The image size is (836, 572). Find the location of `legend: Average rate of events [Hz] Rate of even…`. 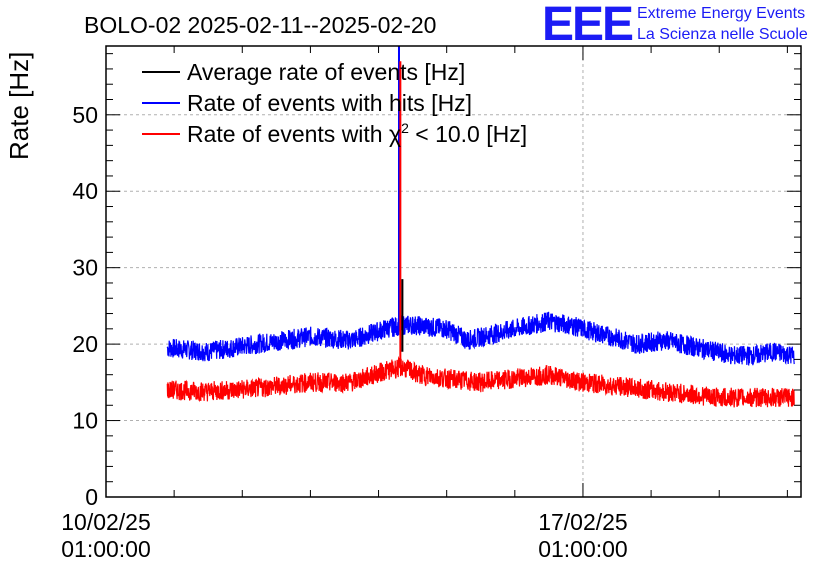

legend: Average rate of events [Hz] Rate of even… is located at coordinates (334, 103).